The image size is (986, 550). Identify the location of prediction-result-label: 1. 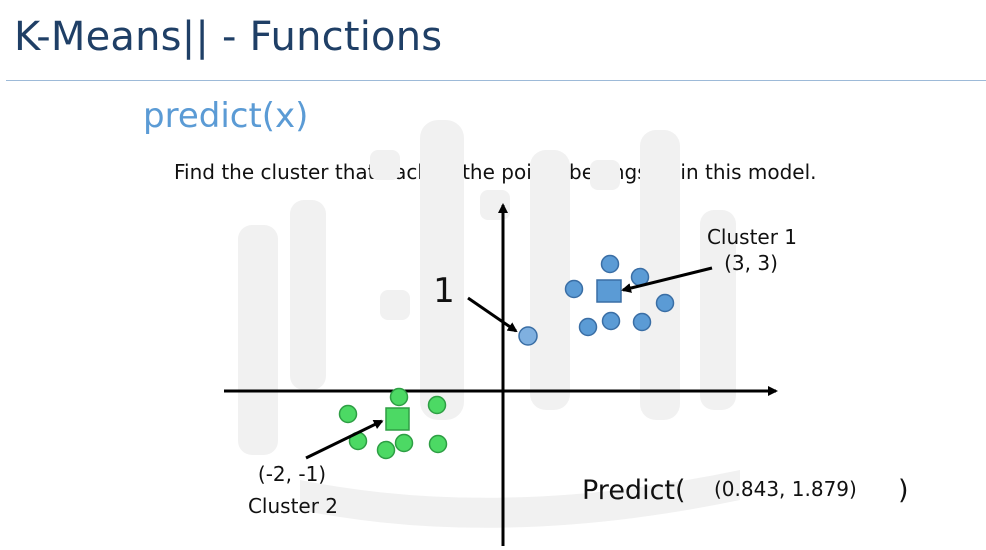
(444, 291).